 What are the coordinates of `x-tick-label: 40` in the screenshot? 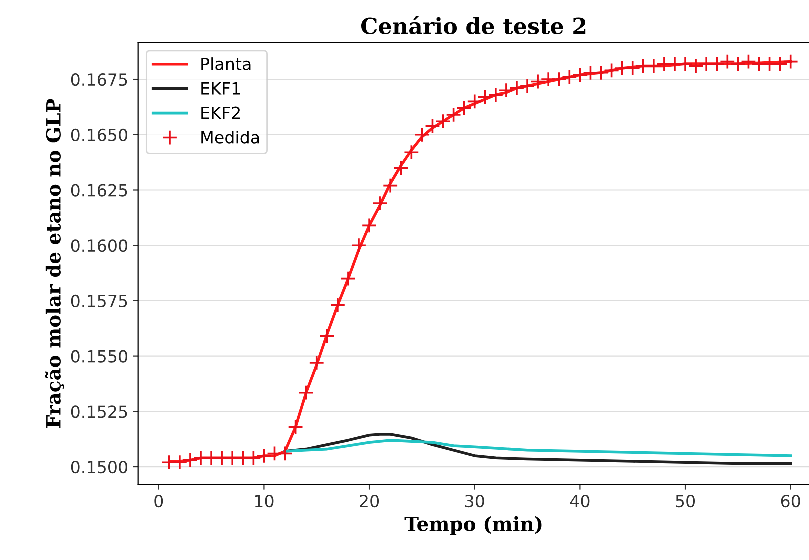 It's located at (580, 501).